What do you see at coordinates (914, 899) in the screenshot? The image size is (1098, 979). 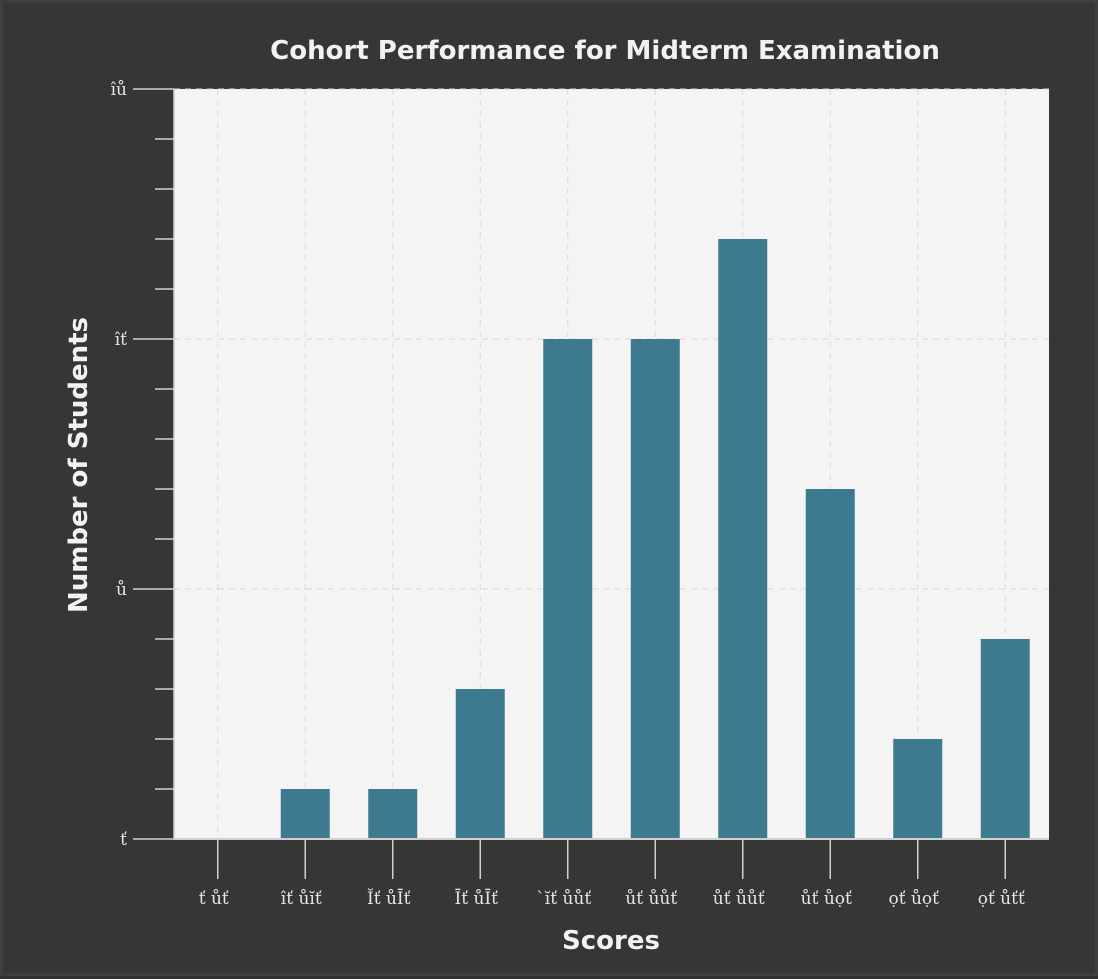 I see `x-tick-label-8: ọť ůọť` at bounding box center [914, 899].